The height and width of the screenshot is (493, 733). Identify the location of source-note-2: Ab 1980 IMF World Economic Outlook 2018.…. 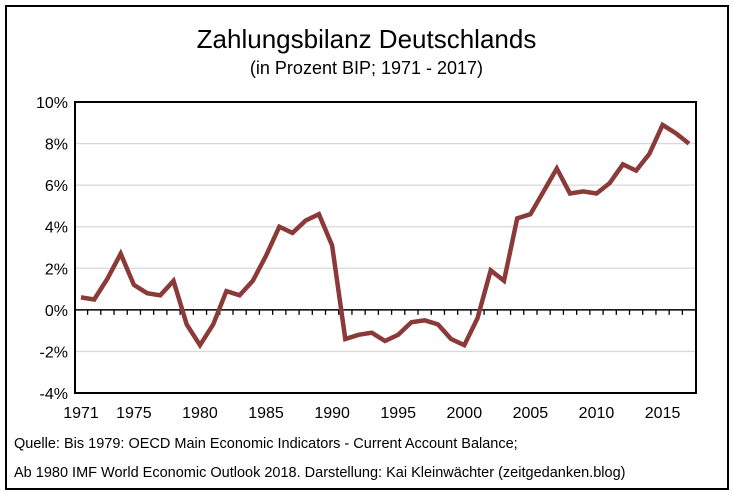
(320, 473).